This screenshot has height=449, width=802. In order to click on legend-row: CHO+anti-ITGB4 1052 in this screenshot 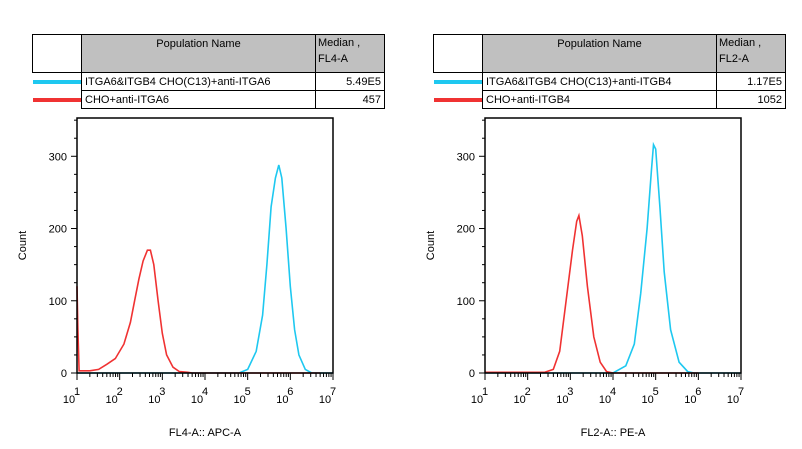, I will do `click(609, 99)`.